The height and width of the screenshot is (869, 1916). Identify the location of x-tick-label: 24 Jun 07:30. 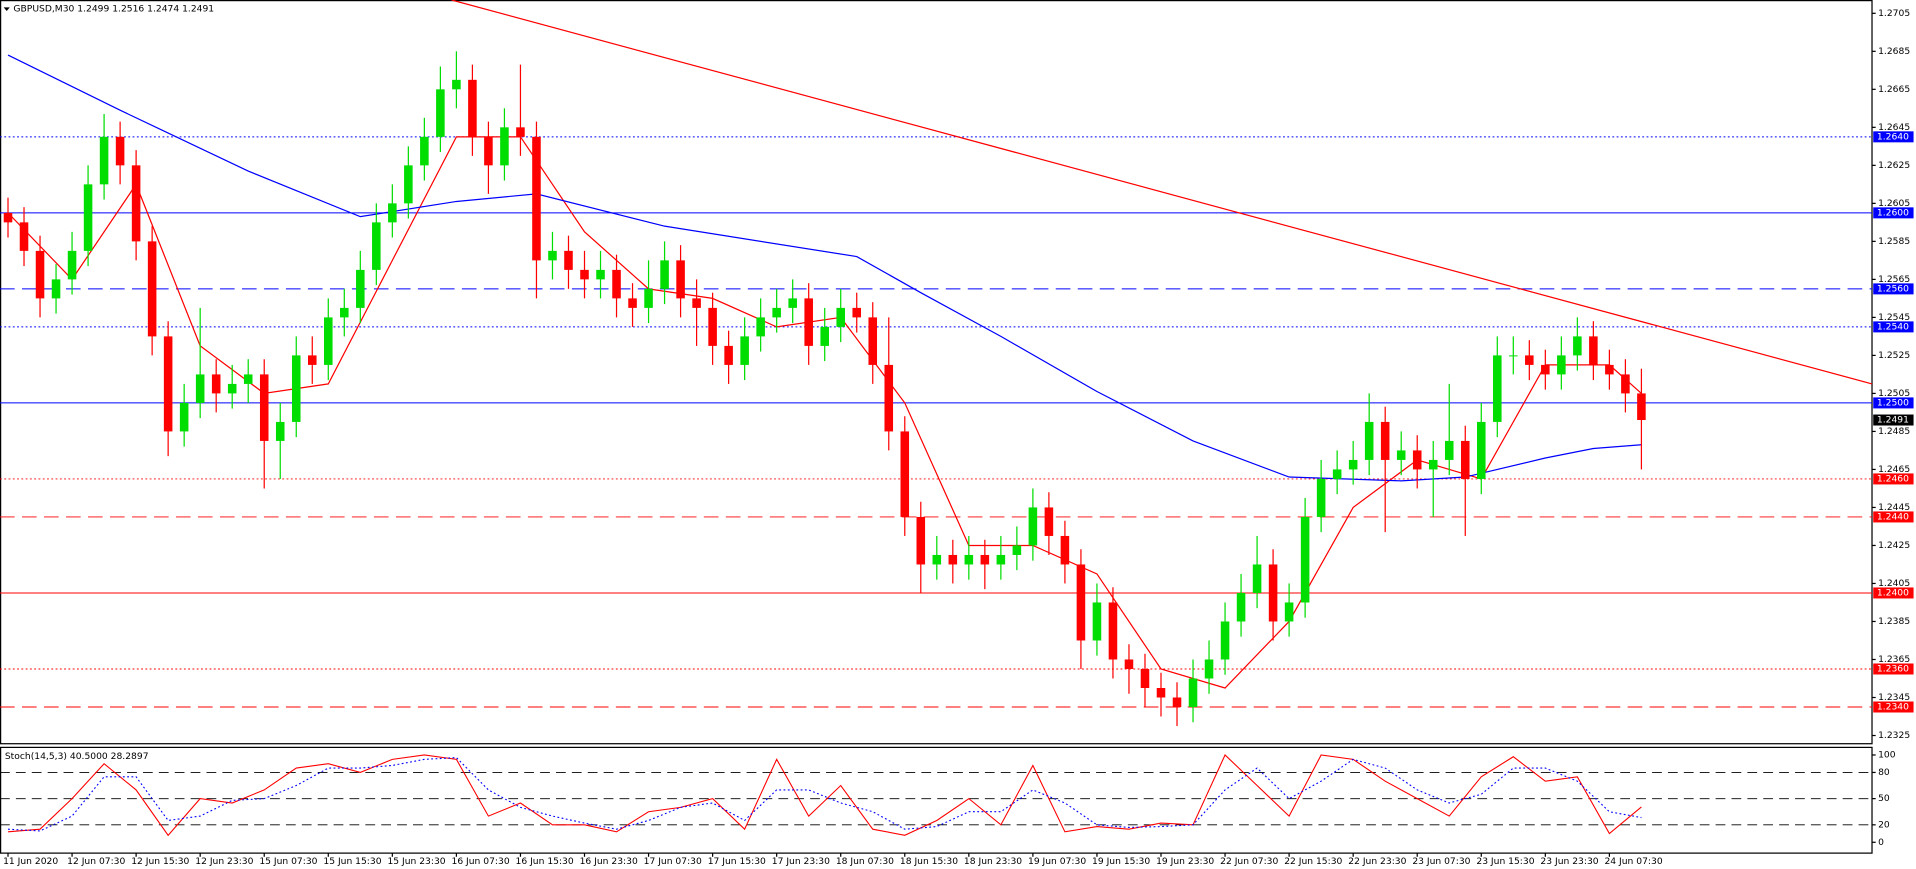
(1633, 861).